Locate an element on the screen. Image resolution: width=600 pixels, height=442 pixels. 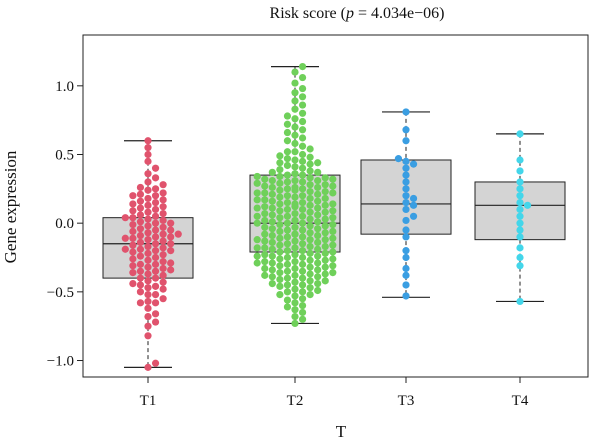
x-tick-label: T4 is located at coordinates (520, 401).